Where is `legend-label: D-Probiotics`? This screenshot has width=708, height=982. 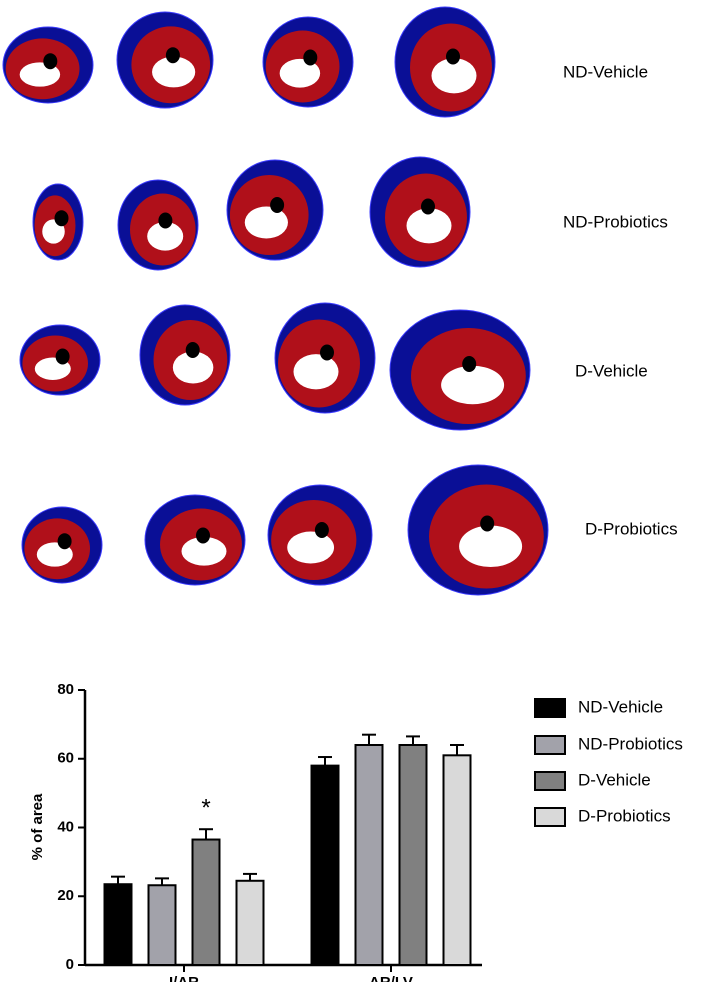
legend-label: D-Probiotics is located at coordinates (624, 815).